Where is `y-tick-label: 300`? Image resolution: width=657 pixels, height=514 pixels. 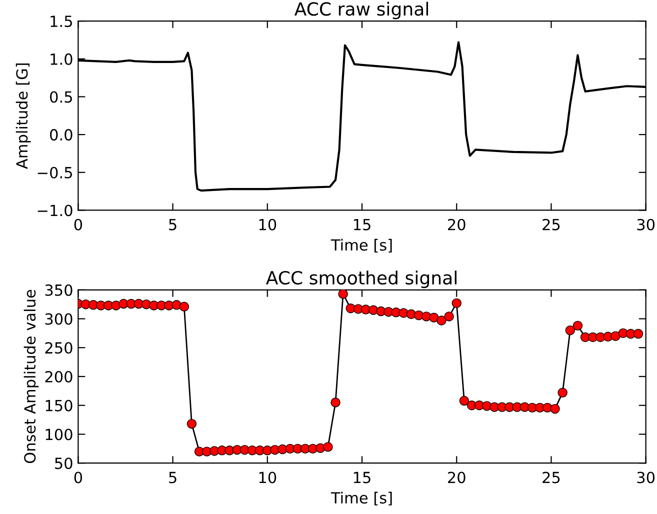
y-tick-label: 300 is located at coordinates (58, 319).